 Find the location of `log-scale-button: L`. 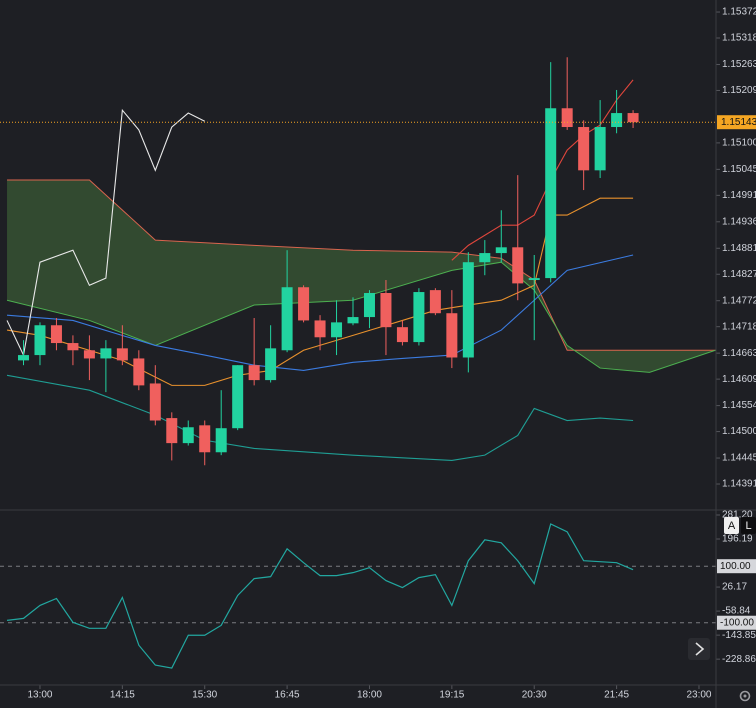

log-scale-button: L is located at coordinates (748, 525).